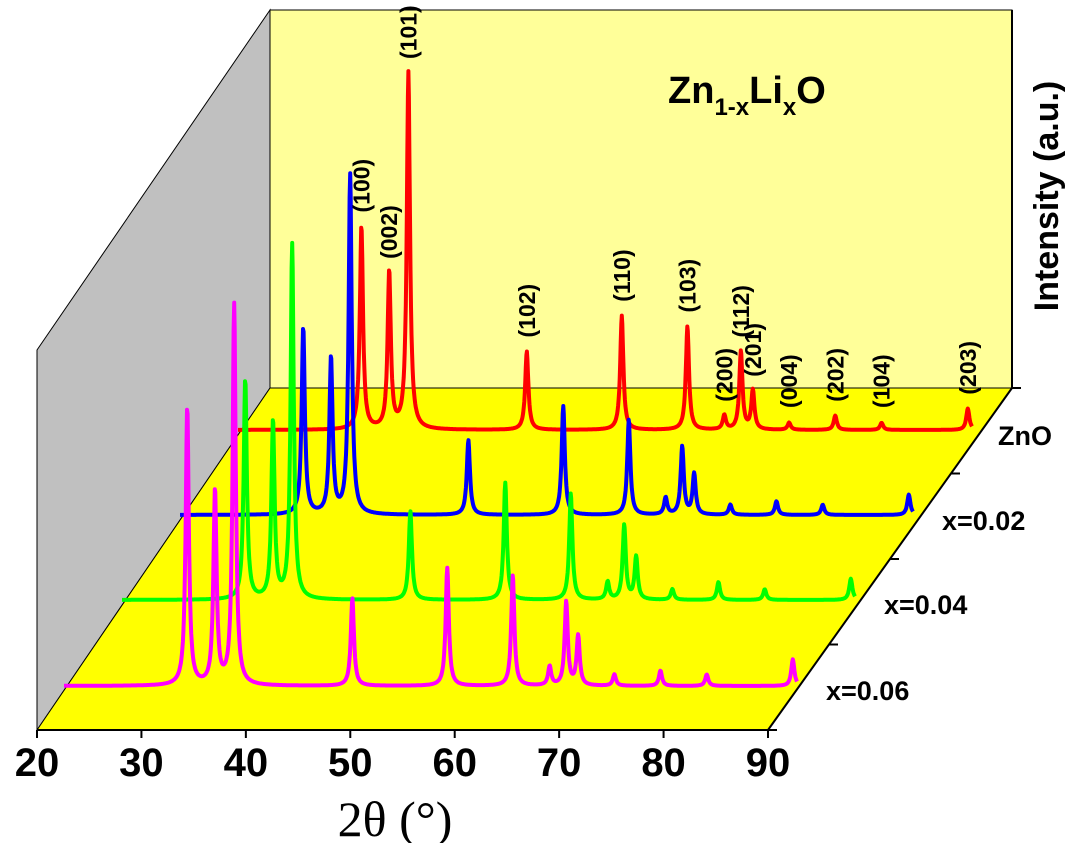  Describe the element at coordinates (1047, 196) in the screenshot. I see `y-axis-label: Intensity (a.u.)` at that location.